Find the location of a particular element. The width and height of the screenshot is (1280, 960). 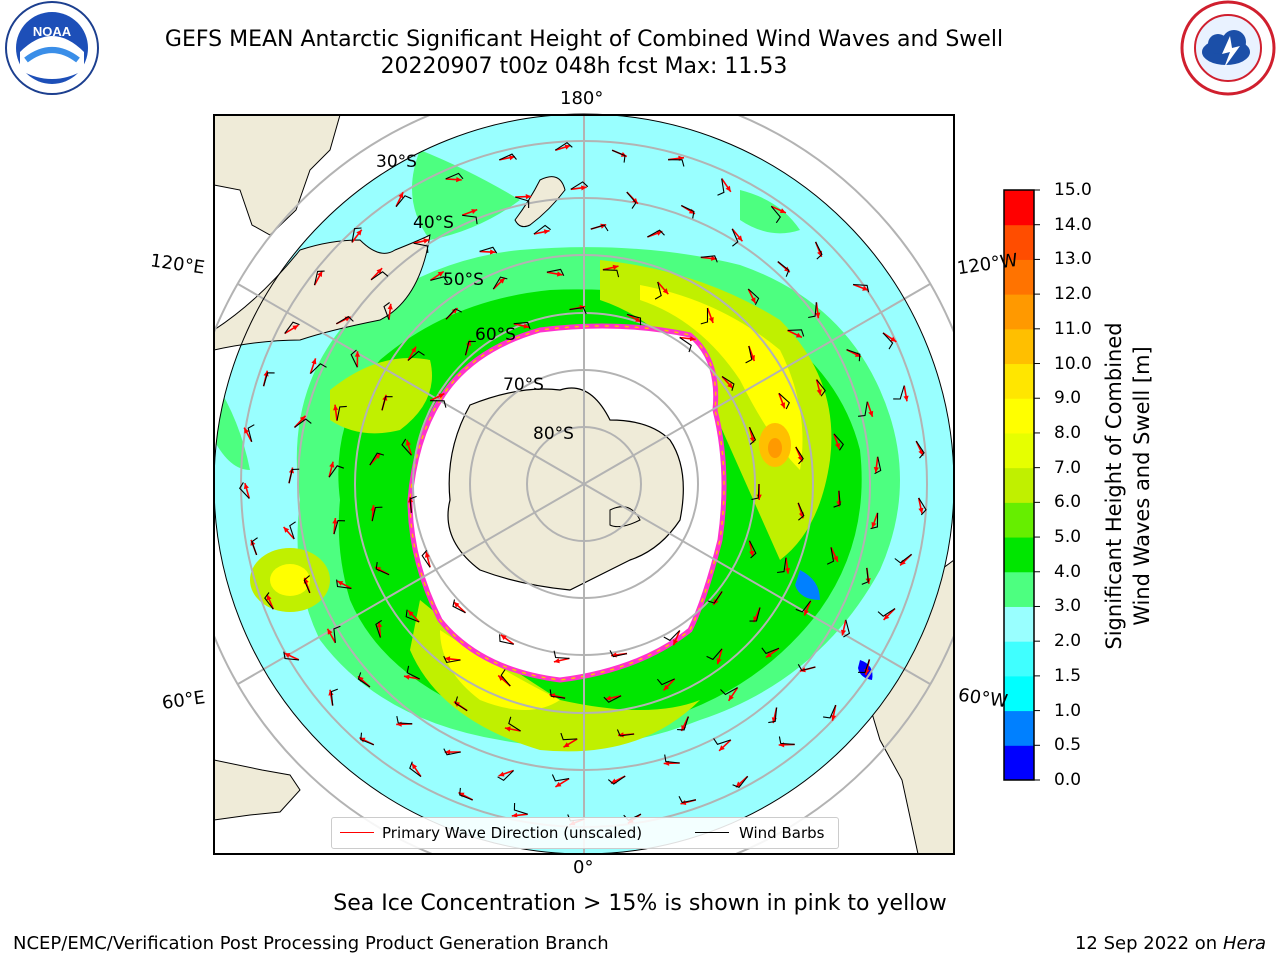

colorbar-tick-label: 6.0 is located at coordinates (1068, 502).